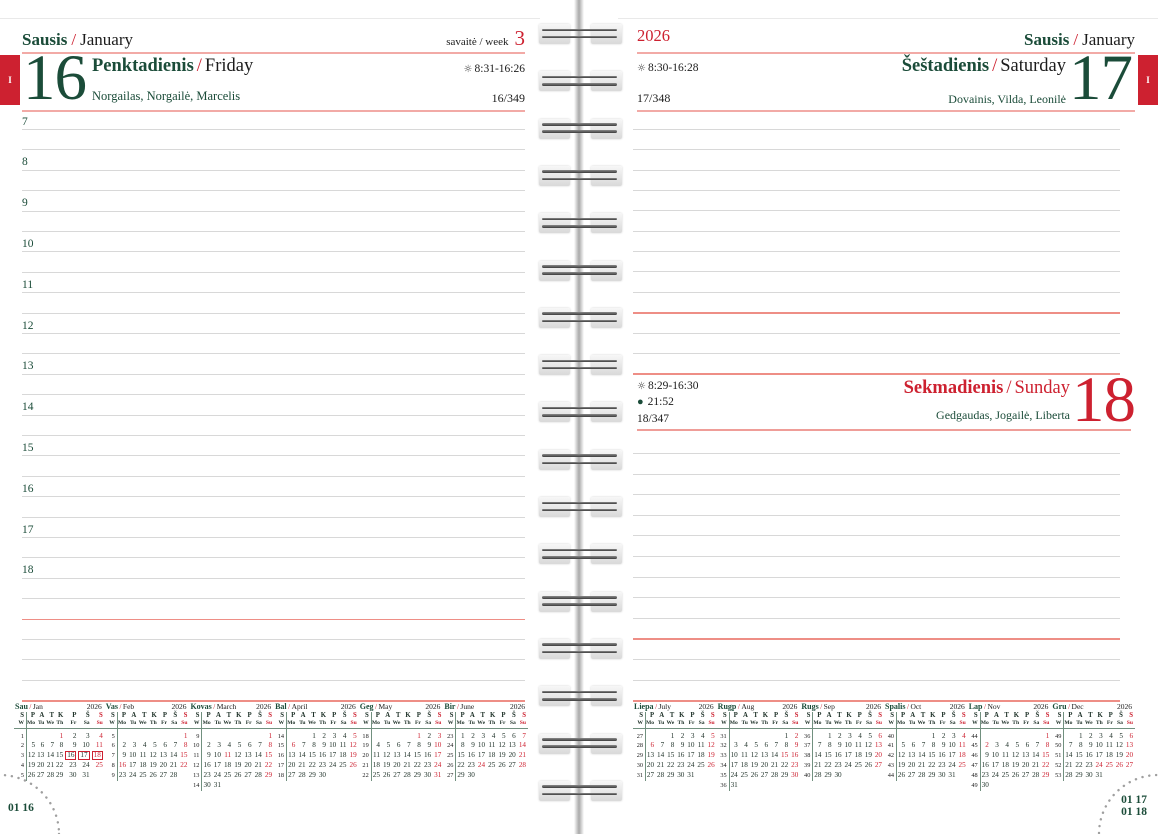 This screenshot has width=1158, height=834. Describe the element at coordinates (55, 78) in the screenshot. I see `day-number: 16` at that location.